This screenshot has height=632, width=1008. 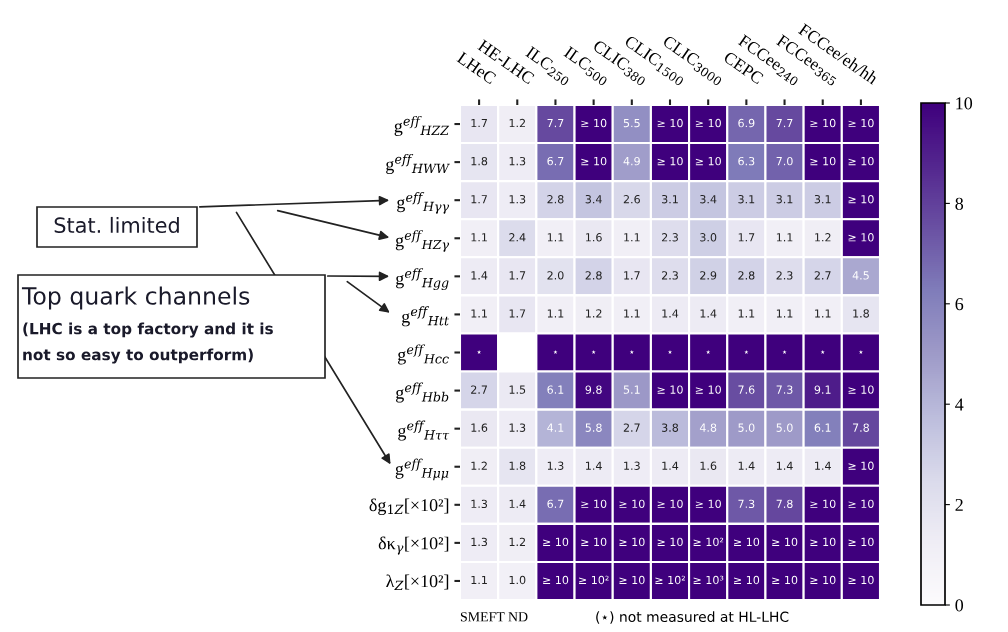 I want to click on data-label: 5.5, so click(x=631, y=123).